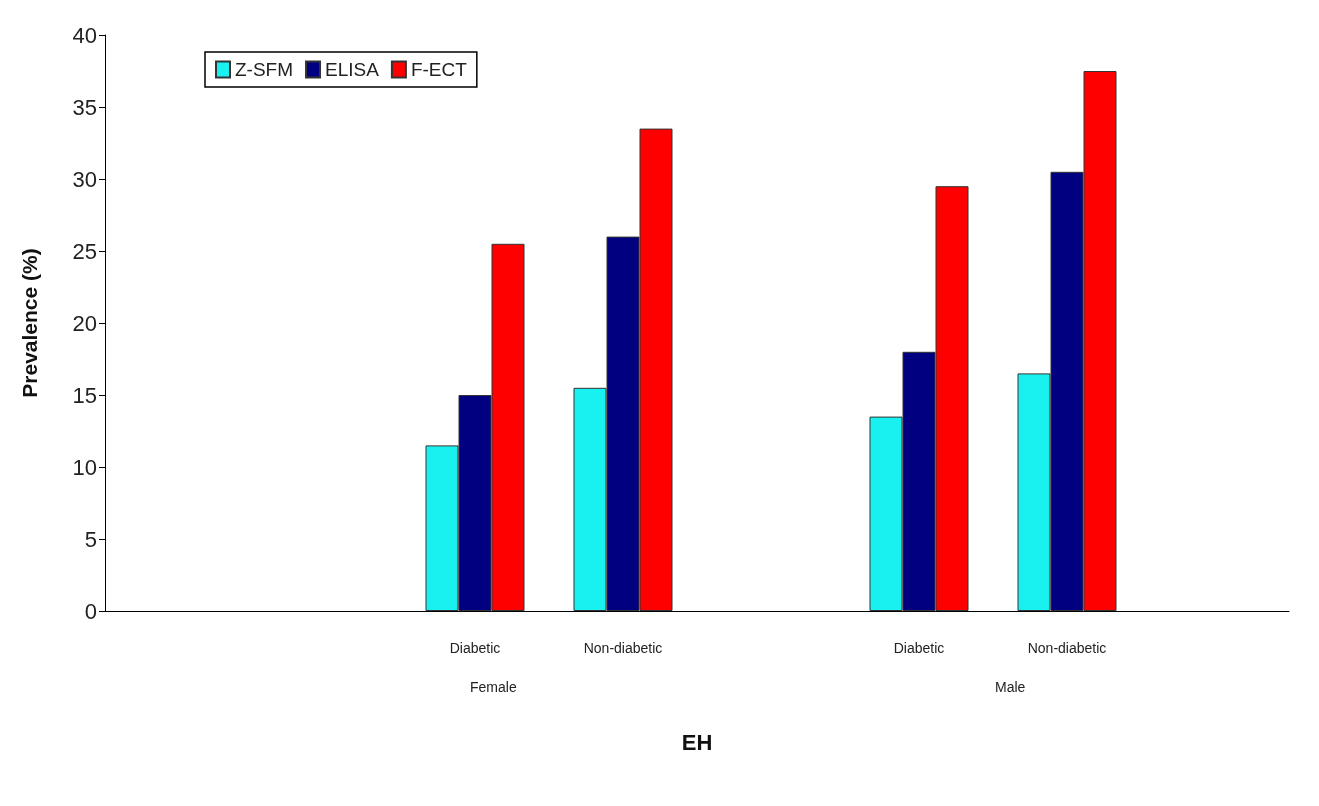  What do you see at coordinates (90, 539) in the screenshot?
I see `y-tick-label: 5` at bounding box center [90, 539].